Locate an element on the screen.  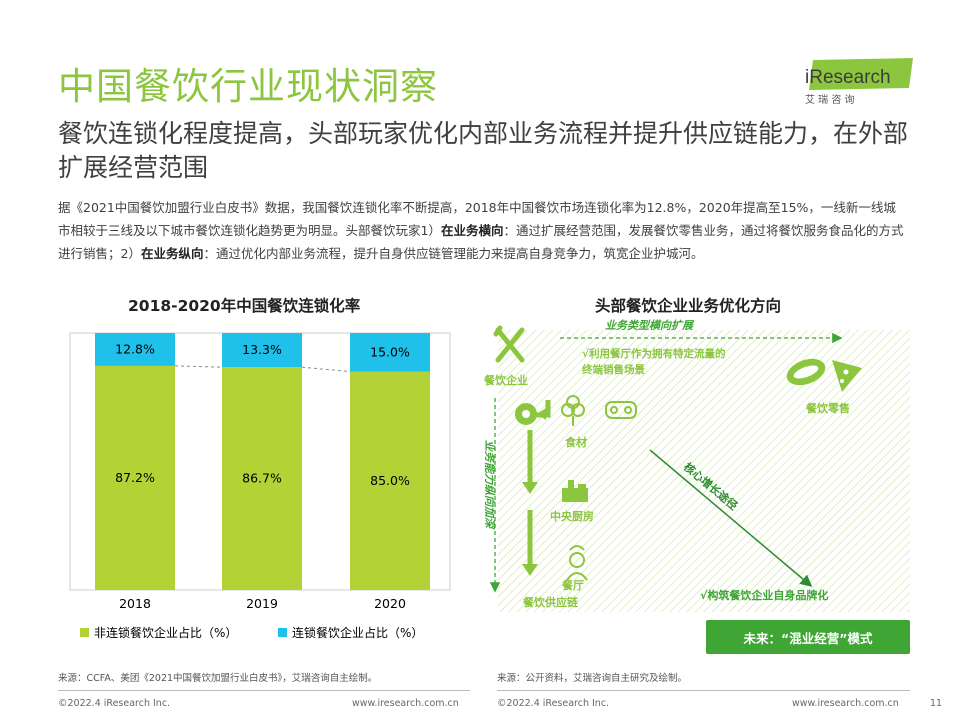
bar-chain-2020 is located at coordinates (390, 352).